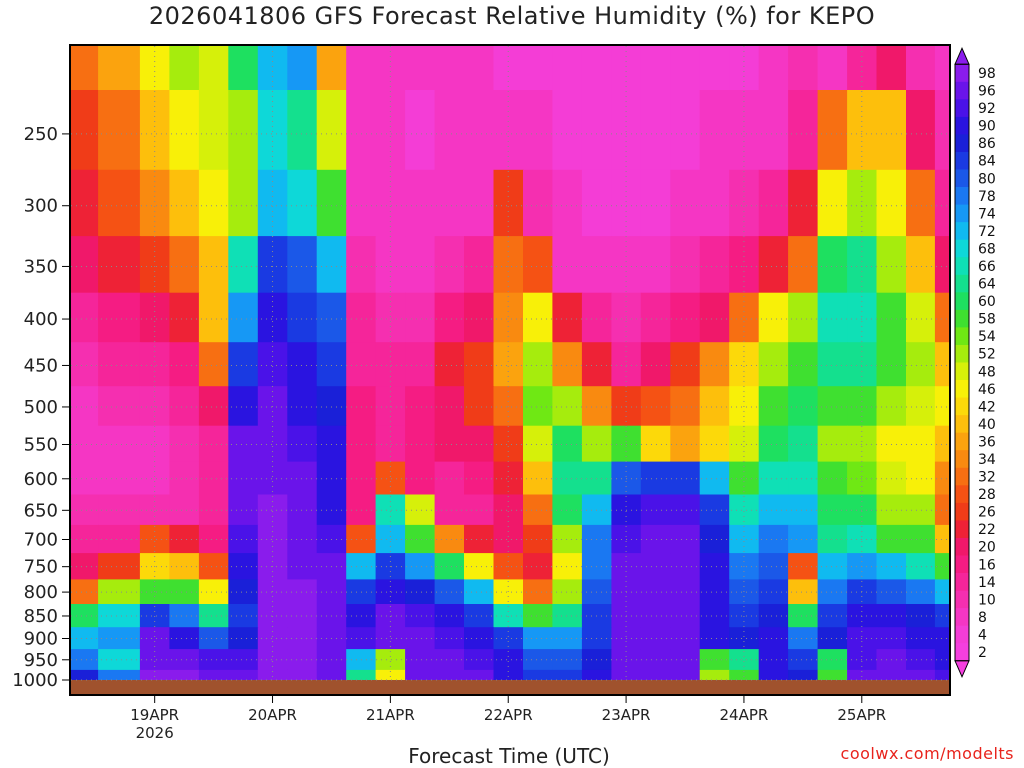 The height and width of the screenshot is (768, 1024). I want to click on colorbar-label: 8, so click(982, 618).